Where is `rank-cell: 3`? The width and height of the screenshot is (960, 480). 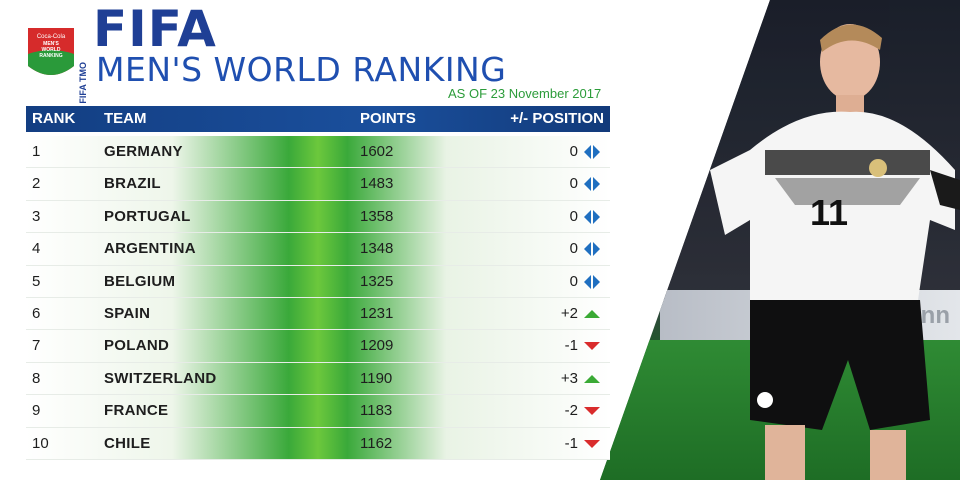 rank-cell: 3 is located at coordinates (36, 216).